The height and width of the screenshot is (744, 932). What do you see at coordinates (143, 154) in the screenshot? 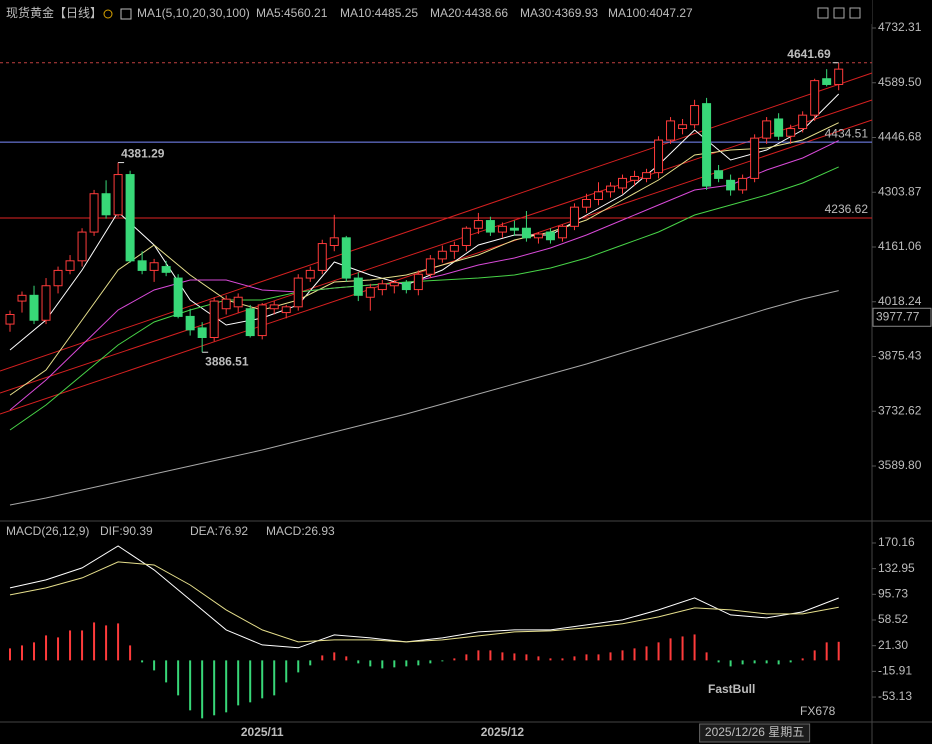
I see `annotation-label: 4381.29` at bounding box center [143, 154].